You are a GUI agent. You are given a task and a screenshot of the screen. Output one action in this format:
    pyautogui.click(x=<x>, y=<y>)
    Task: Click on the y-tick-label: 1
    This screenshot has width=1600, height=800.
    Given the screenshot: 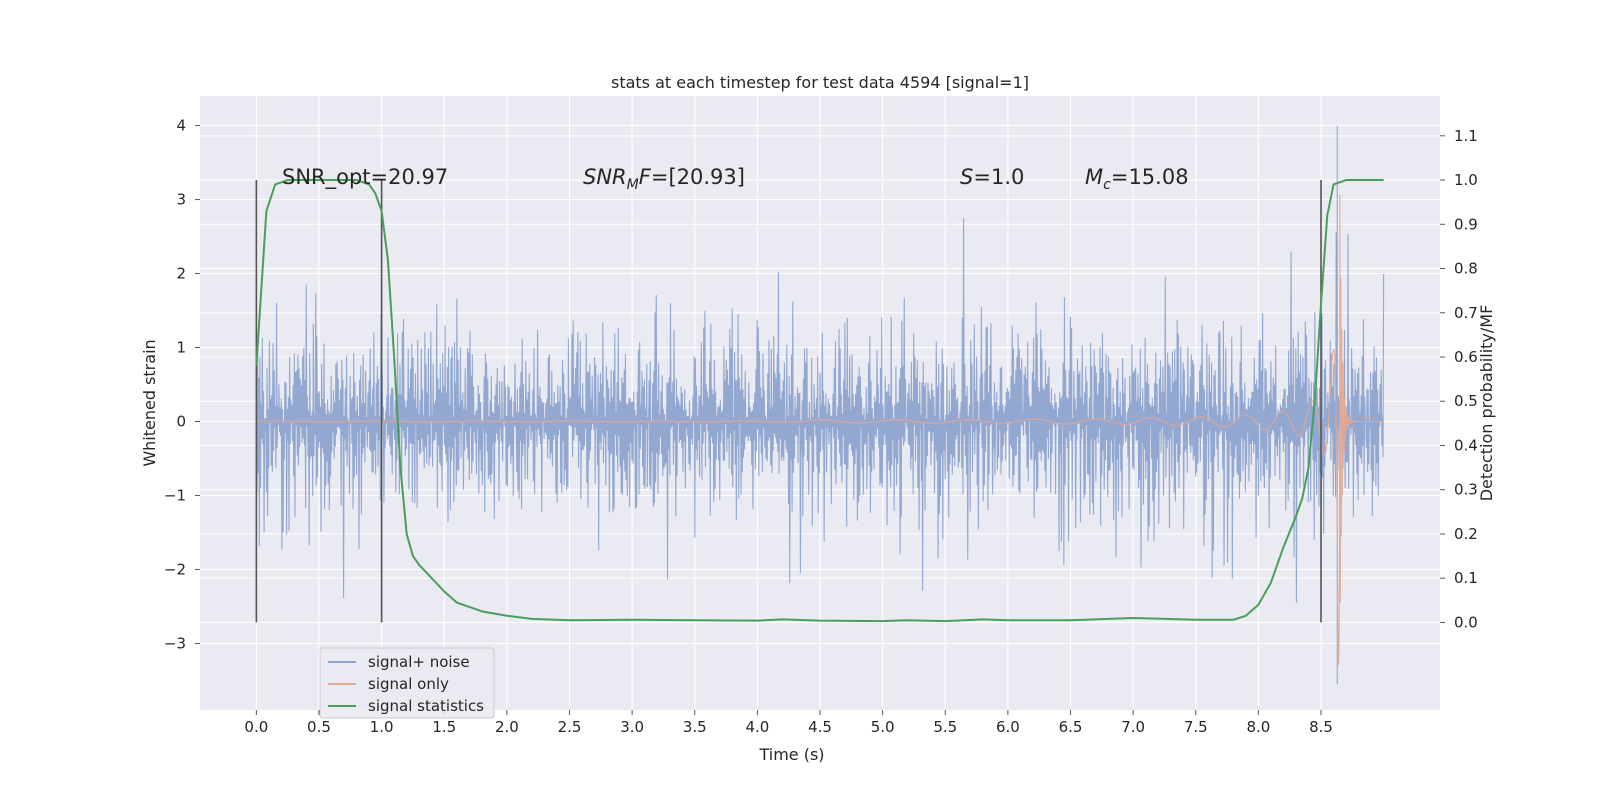 What is the action you would take?
    pyautogui.click(x=181, y=348)
    